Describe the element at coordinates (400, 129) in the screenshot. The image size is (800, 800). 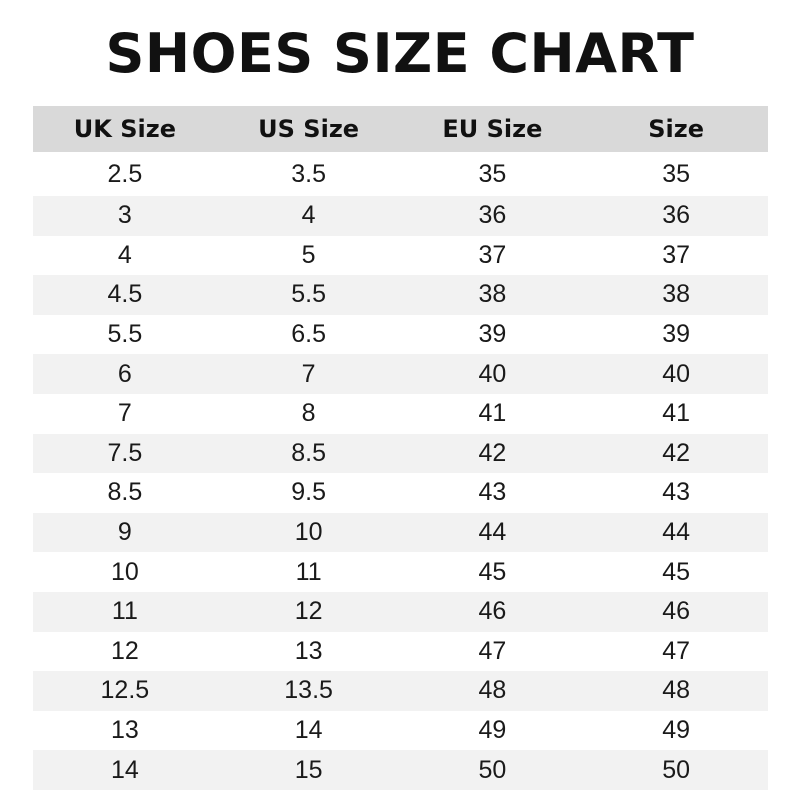
I see `table-header: UK Size US Size EU Size Size` at that location.